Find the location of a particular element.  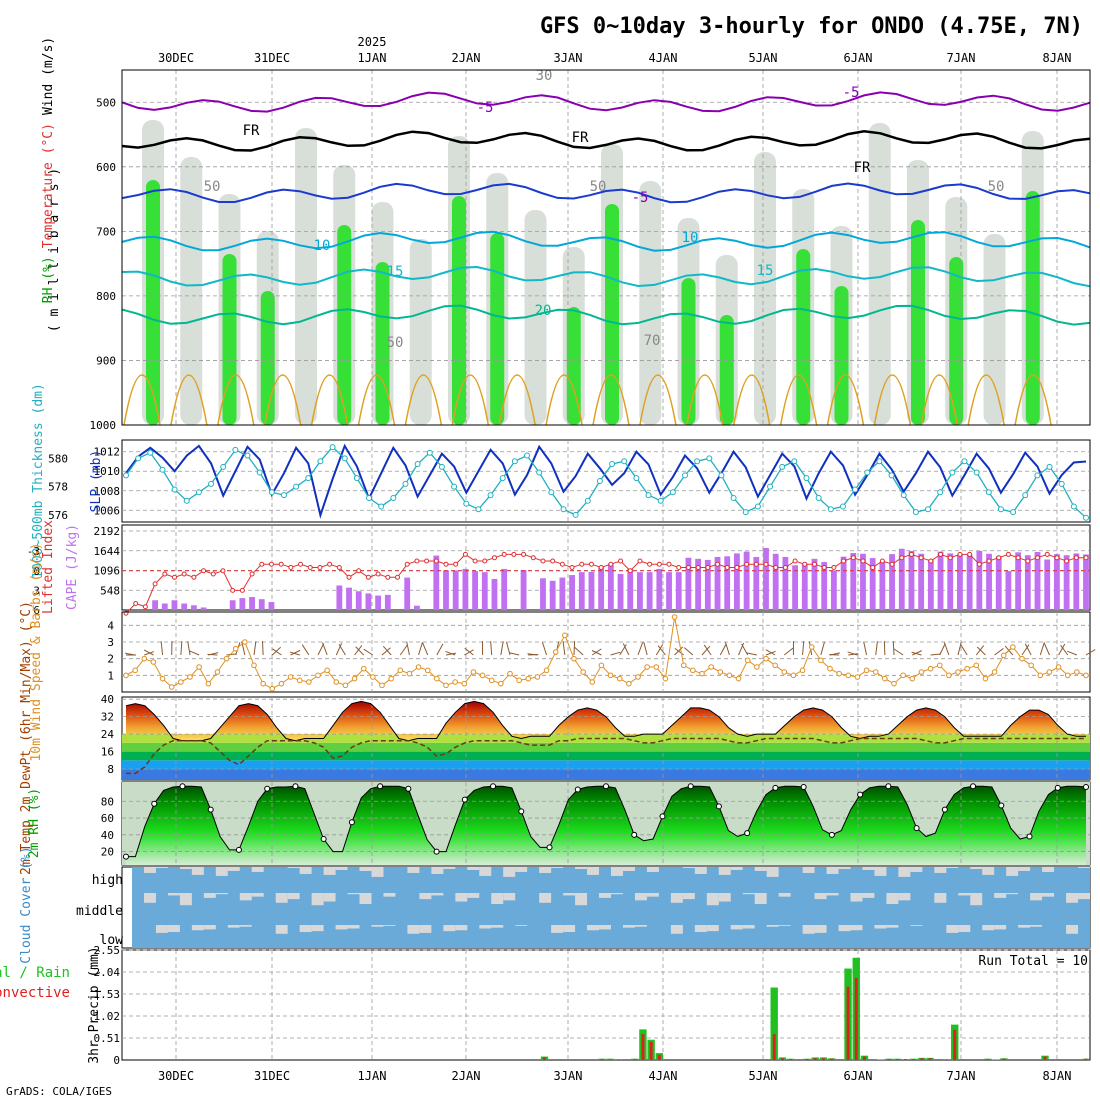

date-label-bottom: 31DEC is located at coordinates (272, 1076).